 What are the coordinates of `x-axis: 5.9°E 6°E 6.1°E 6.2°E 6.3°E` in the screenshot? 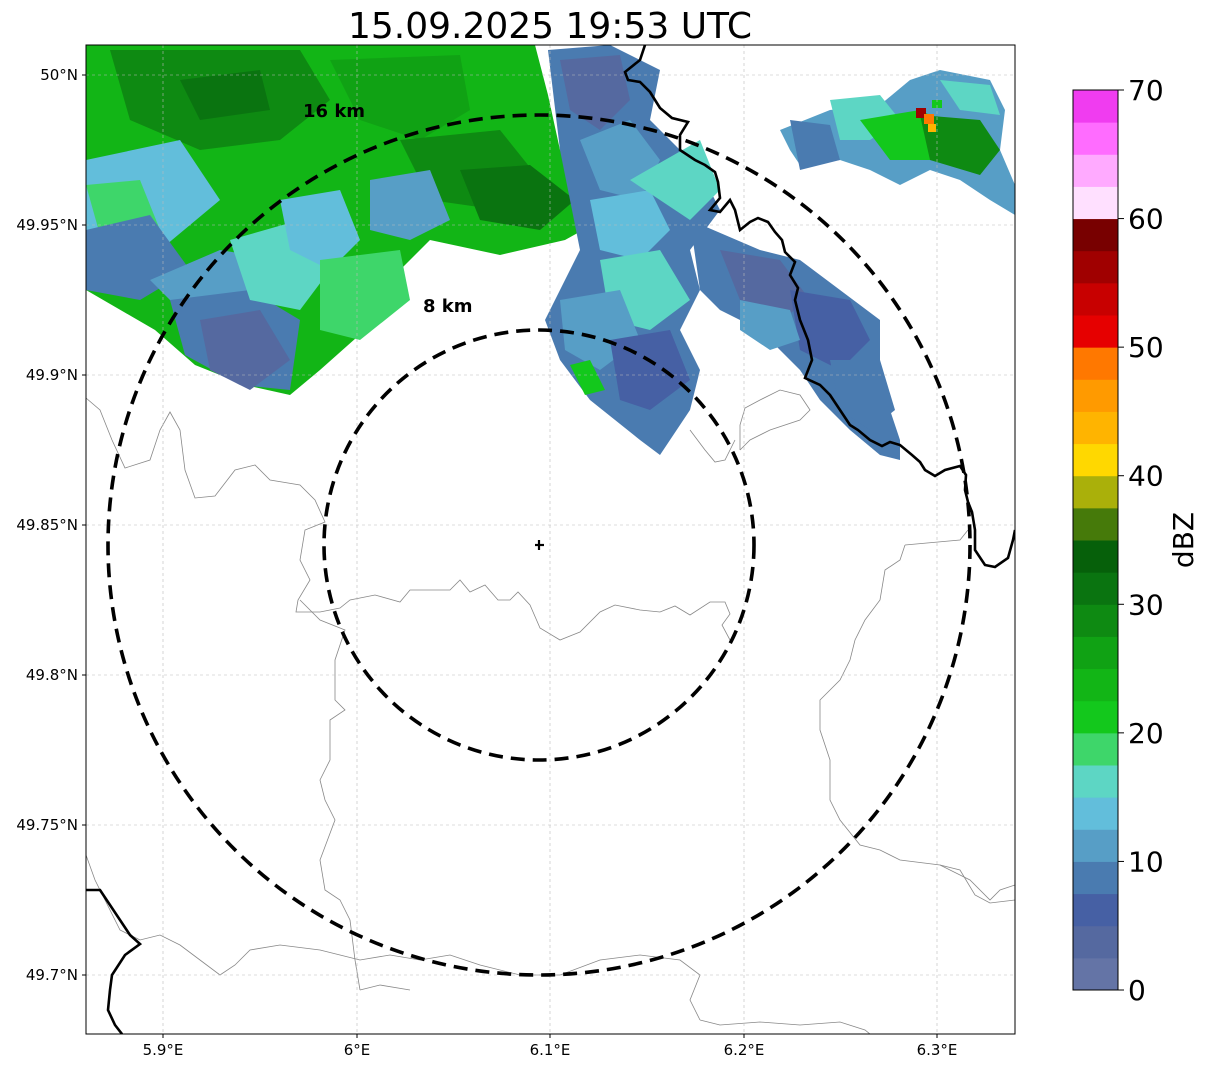 It's located at (550, 1046).